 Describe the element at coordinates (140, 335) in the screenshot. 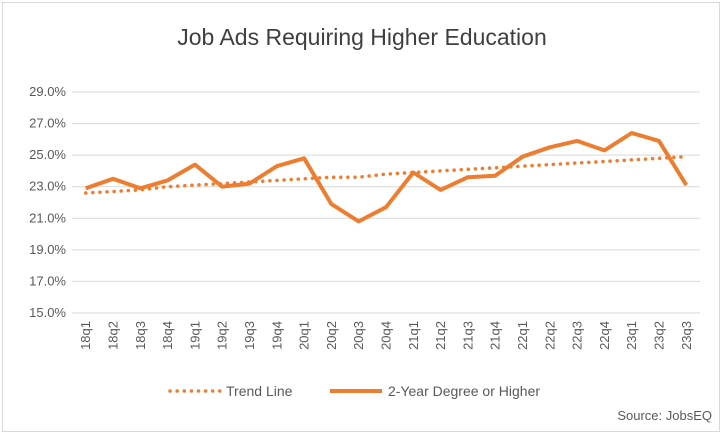

I see `x-tick-label: 18q3` at that location.